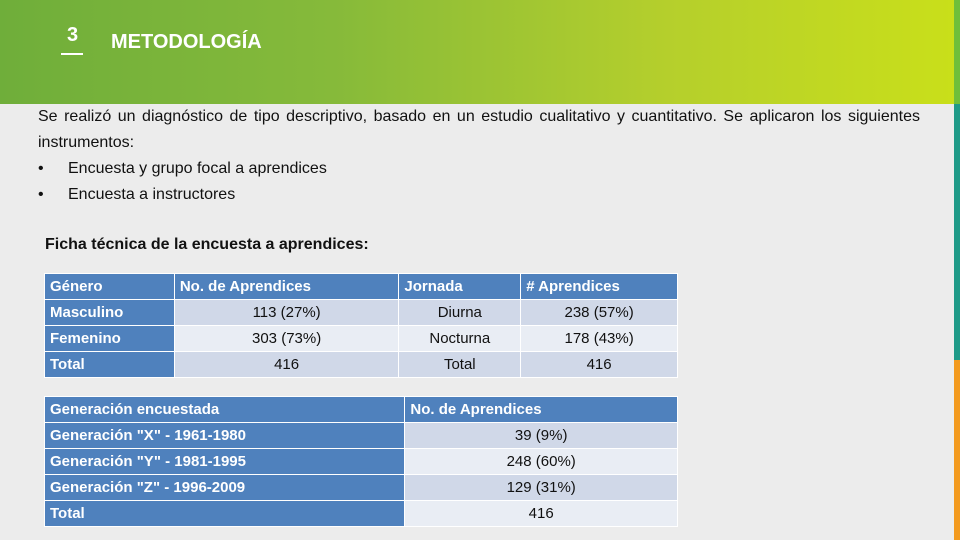 The width and height of the screenshot is (960, 540). I want to click on column-header: Generación encuestada, so click(224, 409).